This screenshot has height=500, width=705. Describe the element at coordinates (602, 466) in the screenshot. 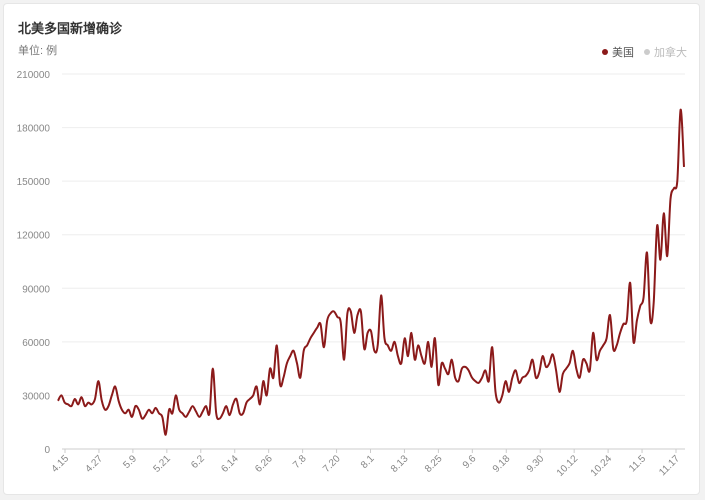

I see `x-tick-label: 10.24` at that location.